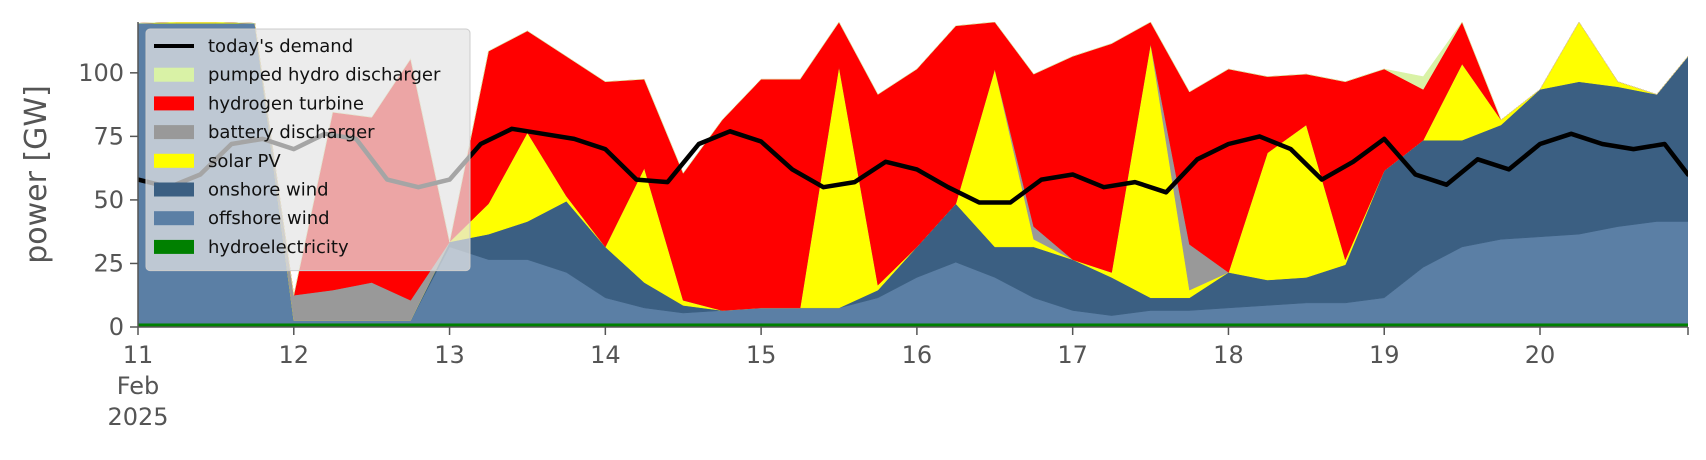 The image size is (1706, 460). I want to click on x-tick-label: 16, so click(917, 355).